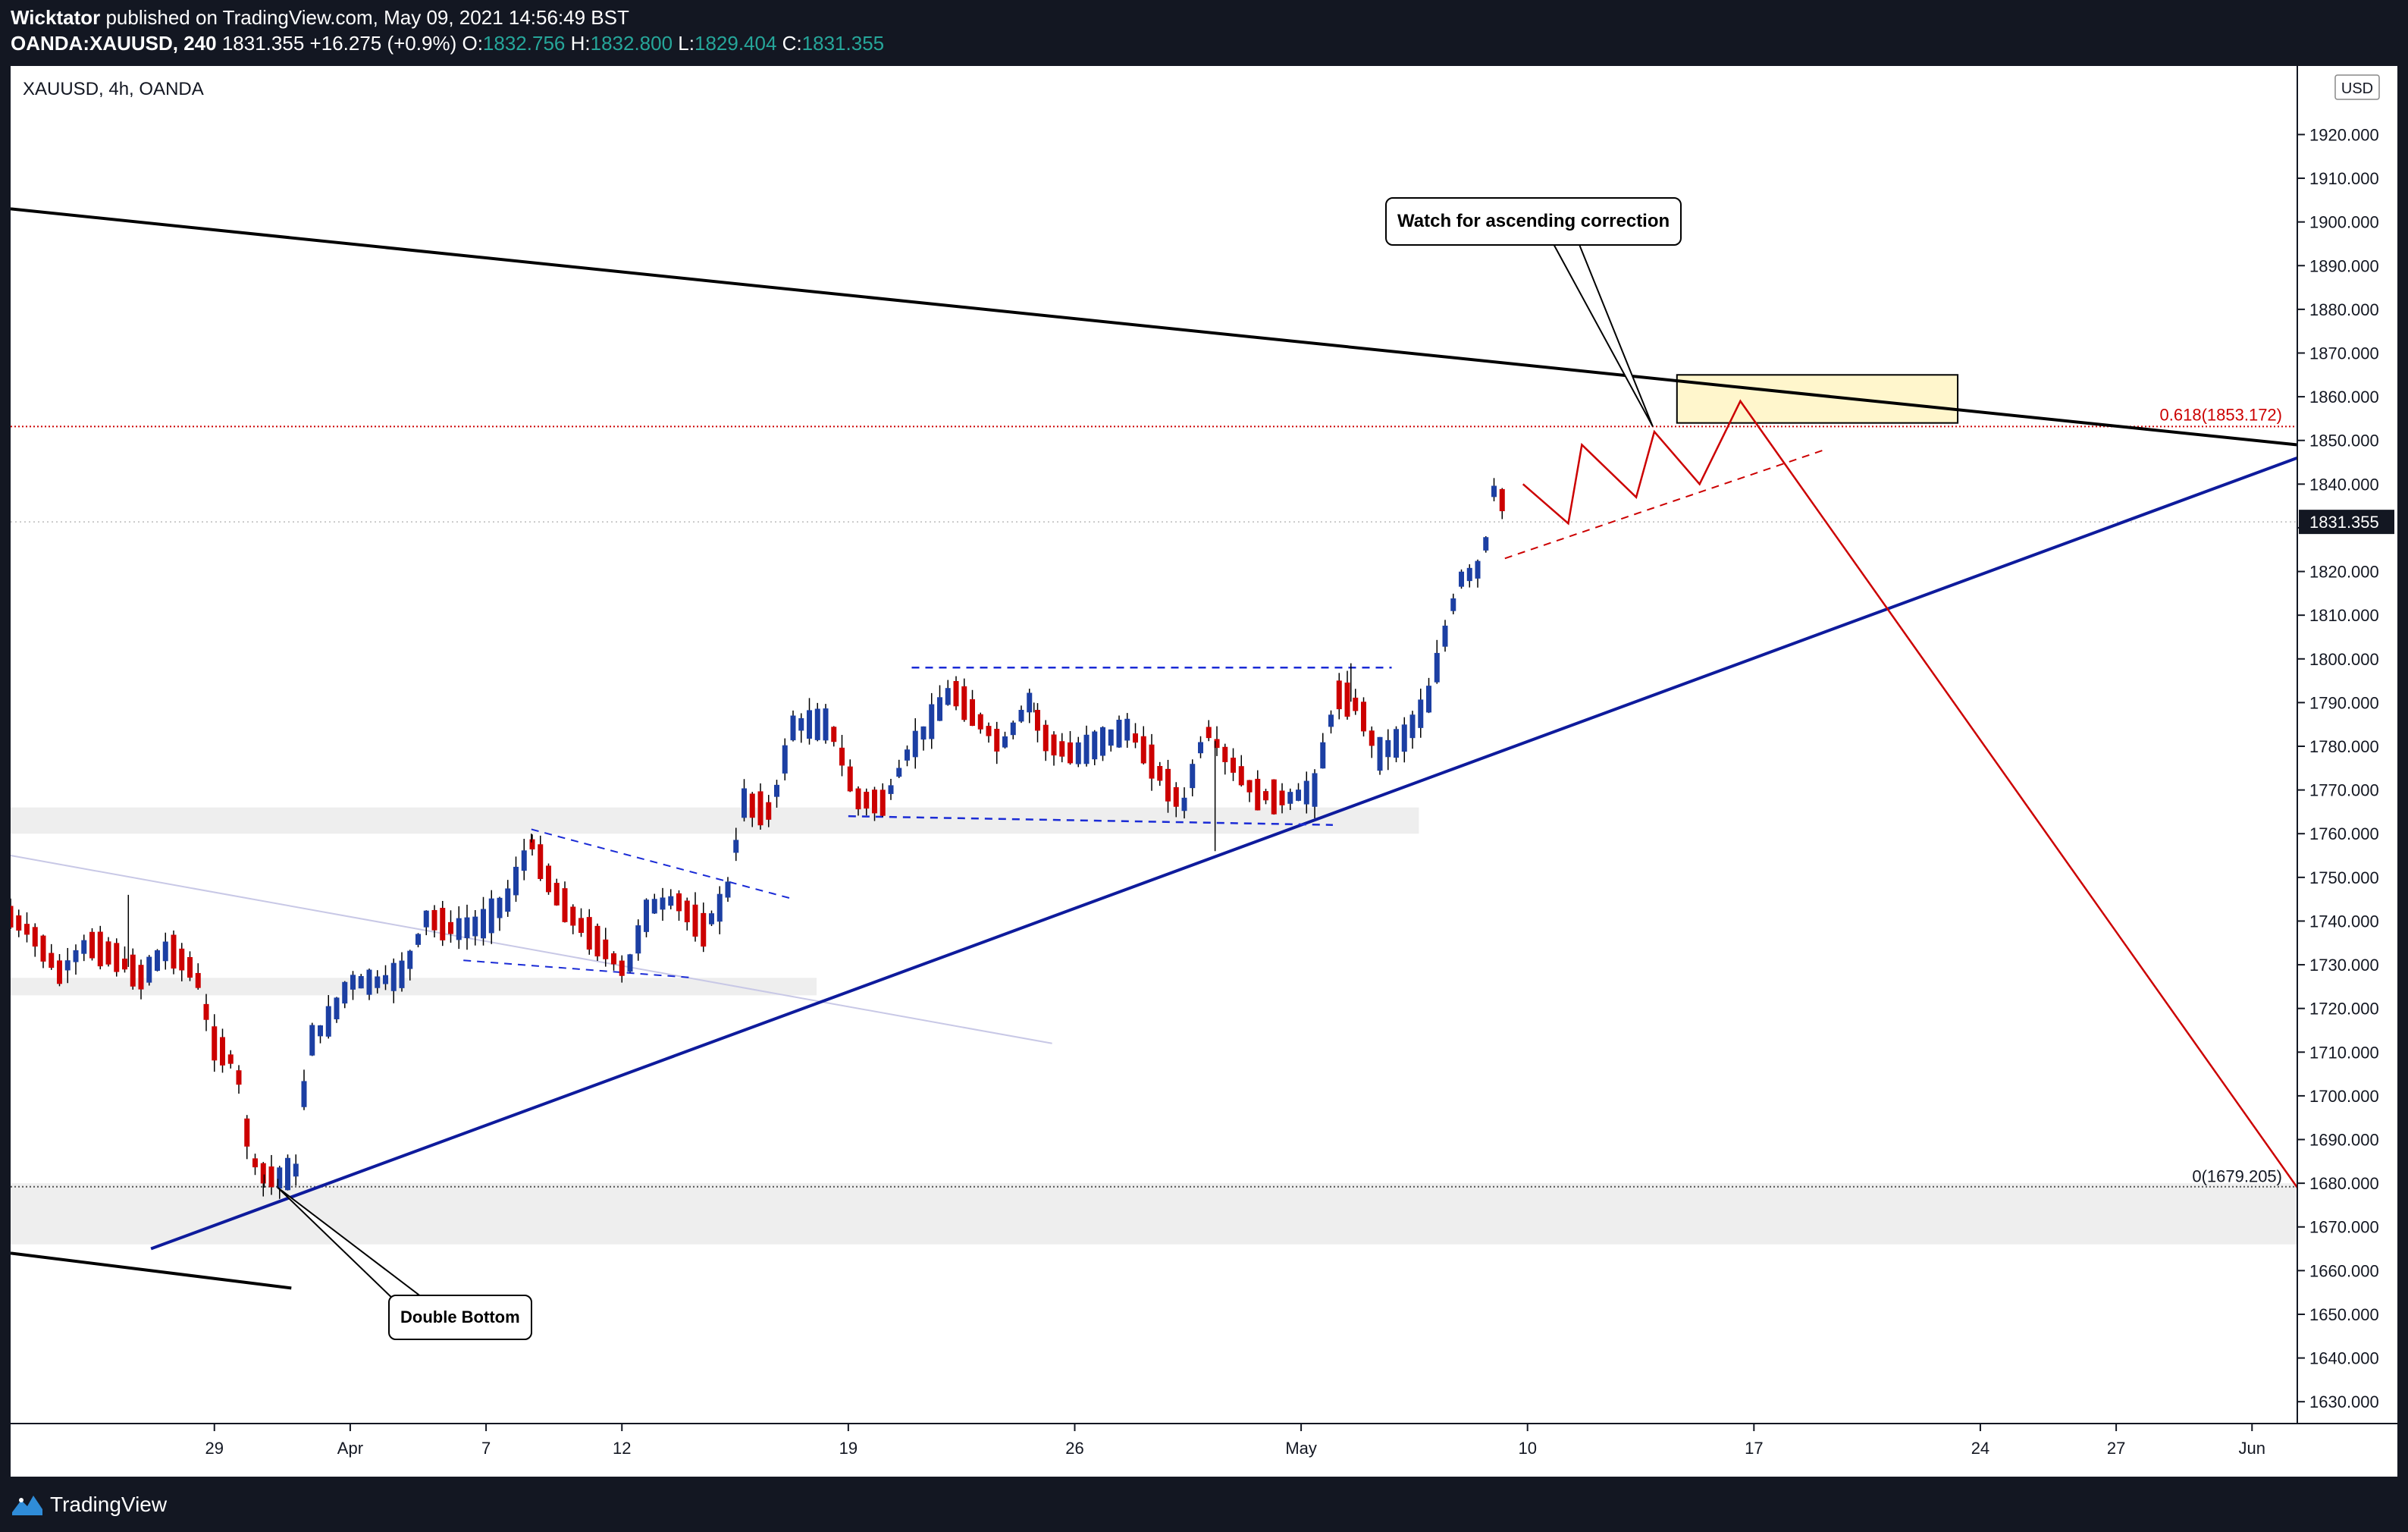 The height and width of the screenshot is (1532, 2408). What do you see at coordinates (2344, 354) in the screenshot?
I see `y-tick-label: 1870.000` at bounding box center [2344, 354].